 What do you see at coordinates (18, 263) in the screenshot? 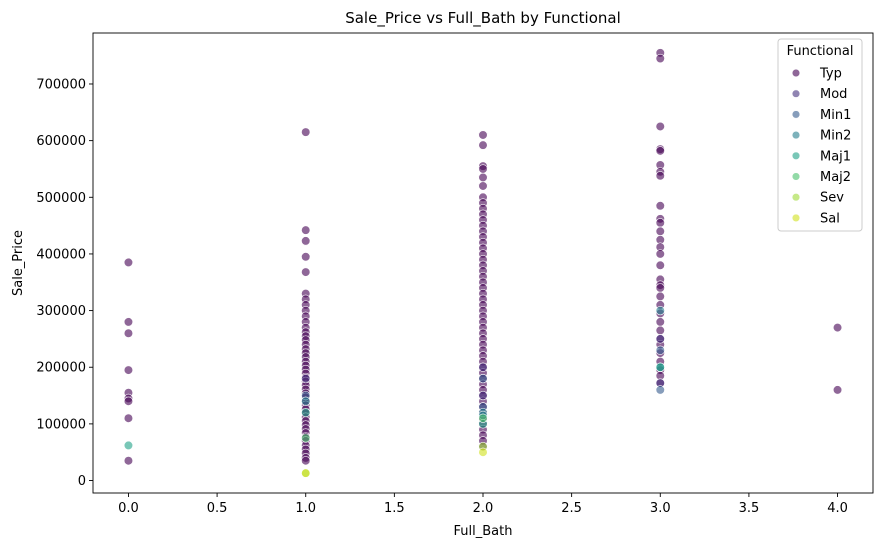
I see `y-axis-label: Sale_Price` at bounding box center [18, 263].